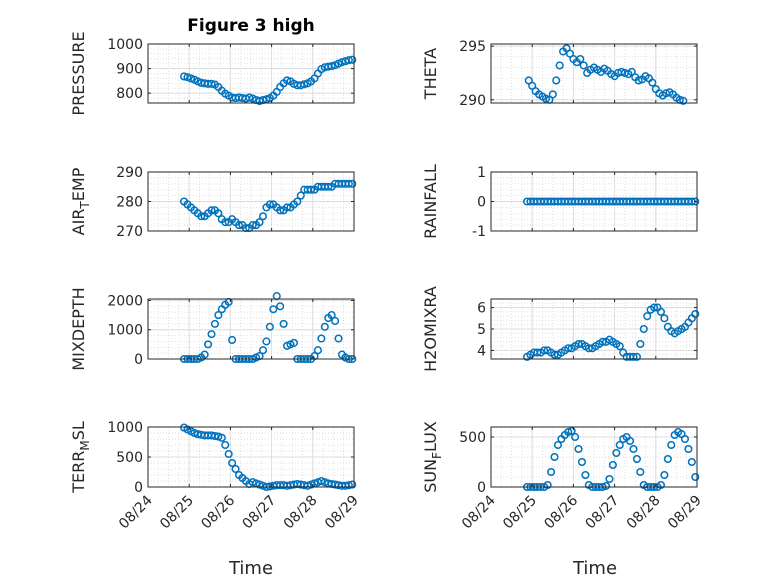 This screenshot has height=583, width=778. What do you see at coordinates (432, 457) in the screenshot?
I see `y-axis-label: SUNFLUX` at bounding box center [432, 457].